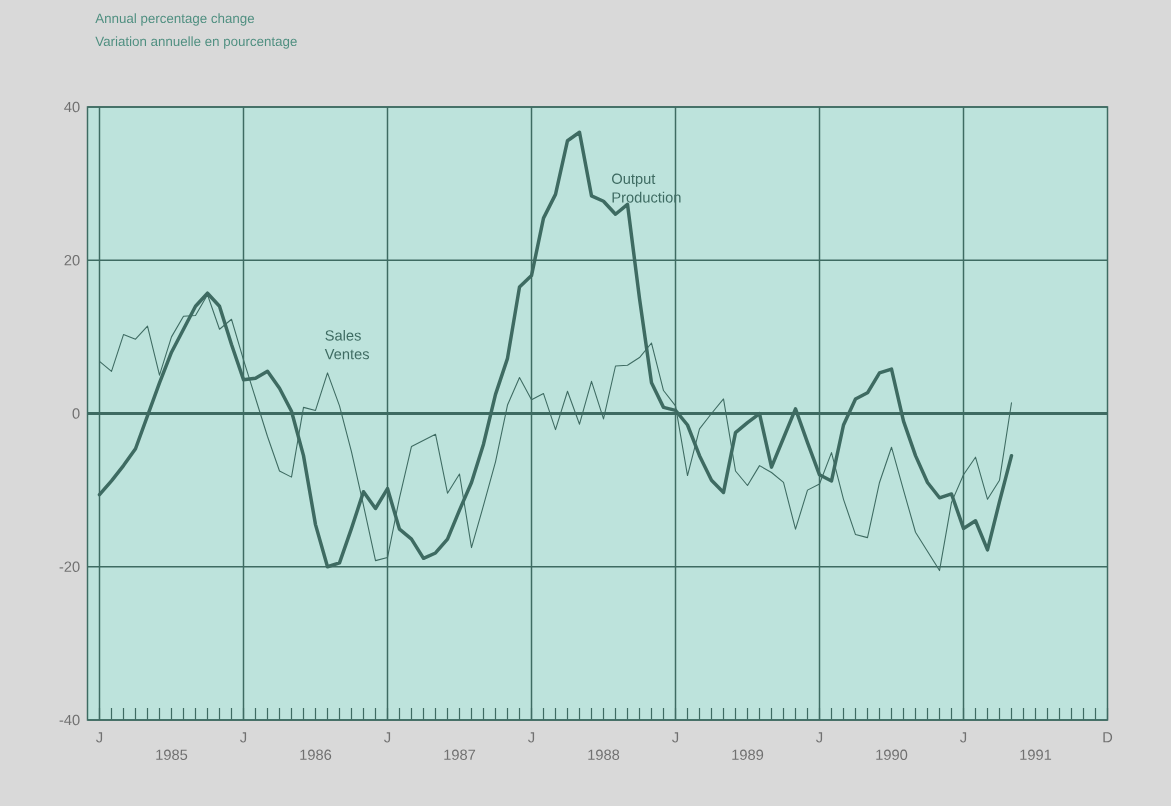  I want to click on x-tick-label: 1985, so click(172, 754).